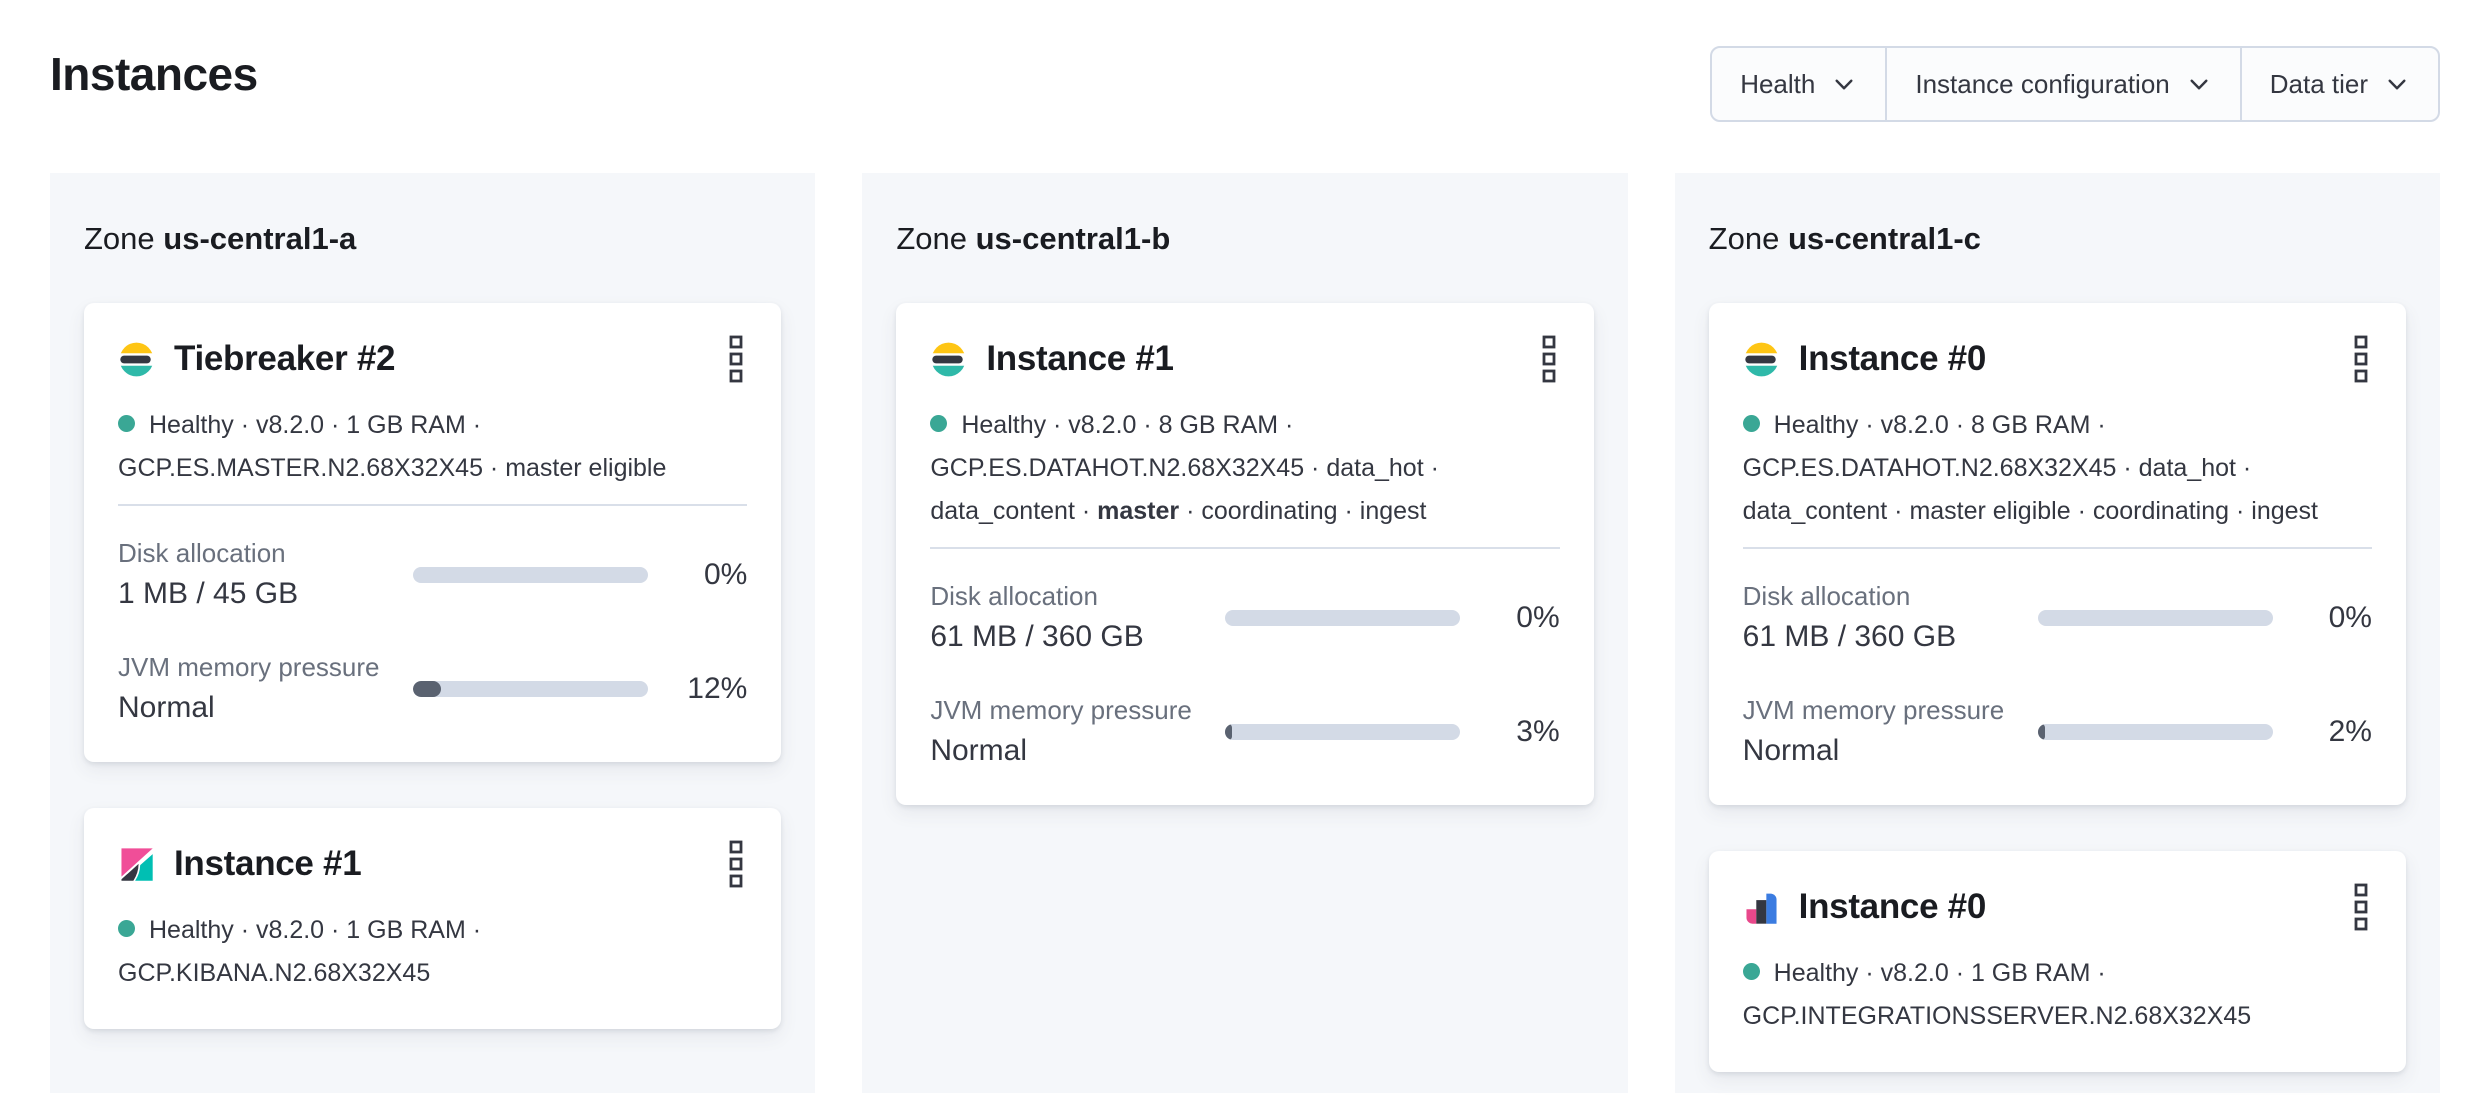 The image size is (2490, 1102). What do you see at coordinates (717, 688) in the screenshot?
I see `metric-percent: 12%` at bounding box center [717, 688].